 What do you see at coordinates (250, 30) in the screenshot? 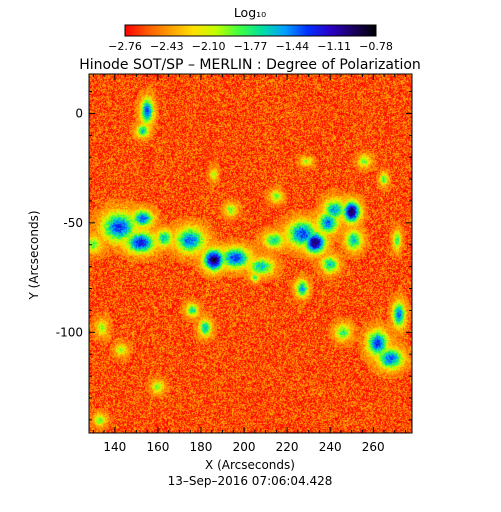
I see `colorbar` at bounding box center [250, 30].